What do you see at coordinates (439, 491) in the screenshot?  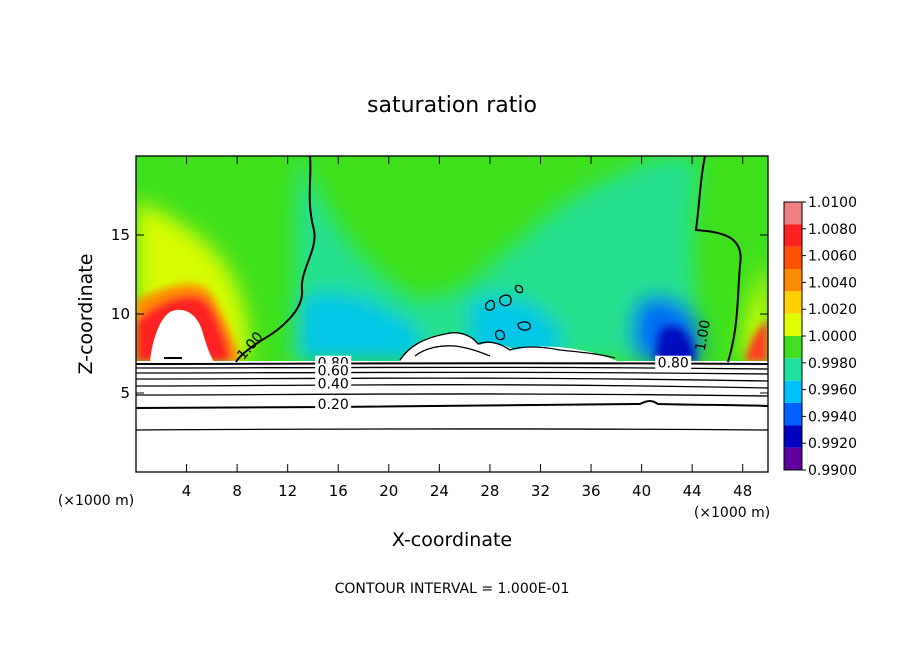 I see `x-tick-label: 24` at bounding box center [439, 491].